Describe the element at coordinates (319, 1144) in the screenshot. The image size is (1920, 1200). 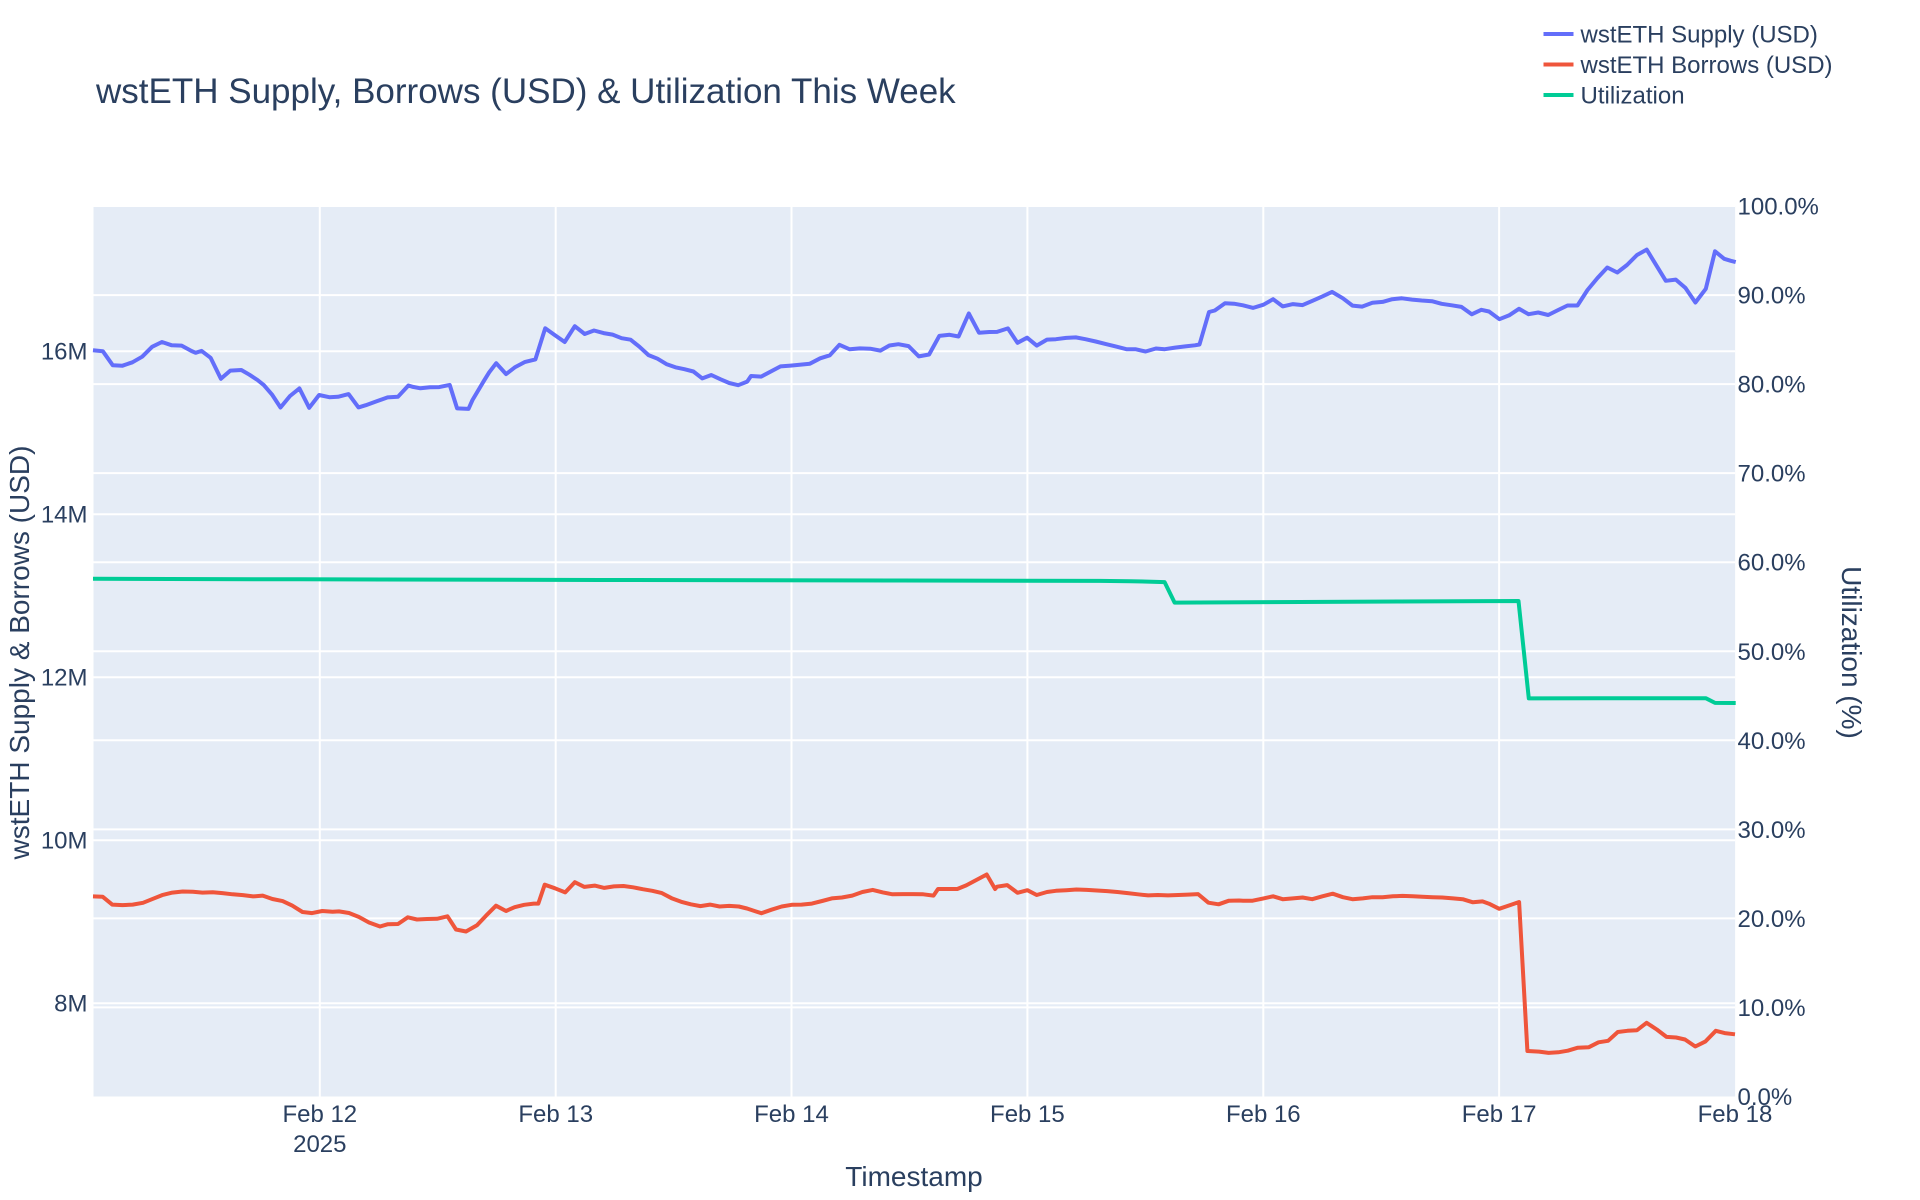
I see `svg-text: 2025` at that location.